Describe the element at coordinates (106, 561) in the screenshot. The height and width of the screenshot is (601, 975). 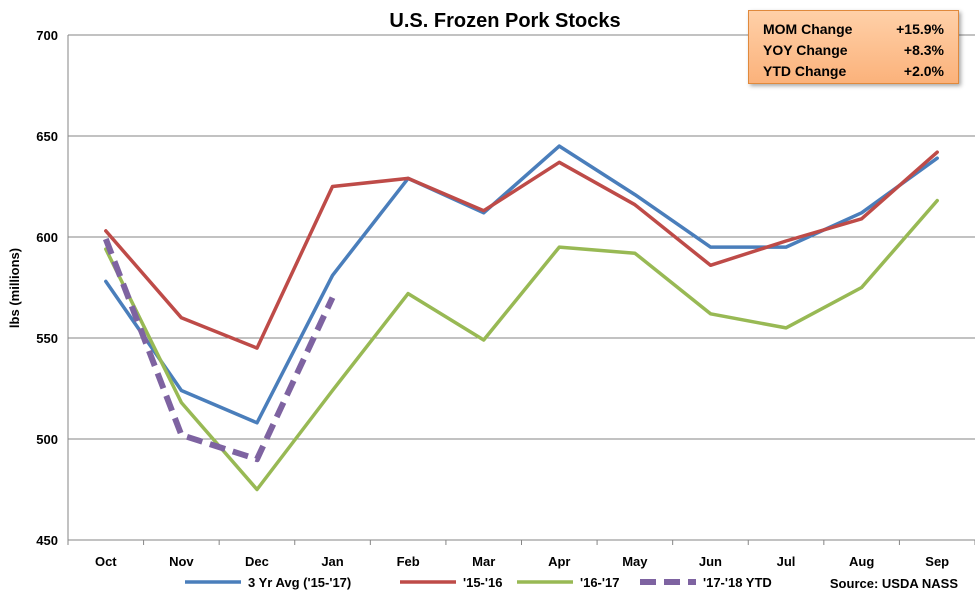
I see `x-tick-label: Oct` at that location.